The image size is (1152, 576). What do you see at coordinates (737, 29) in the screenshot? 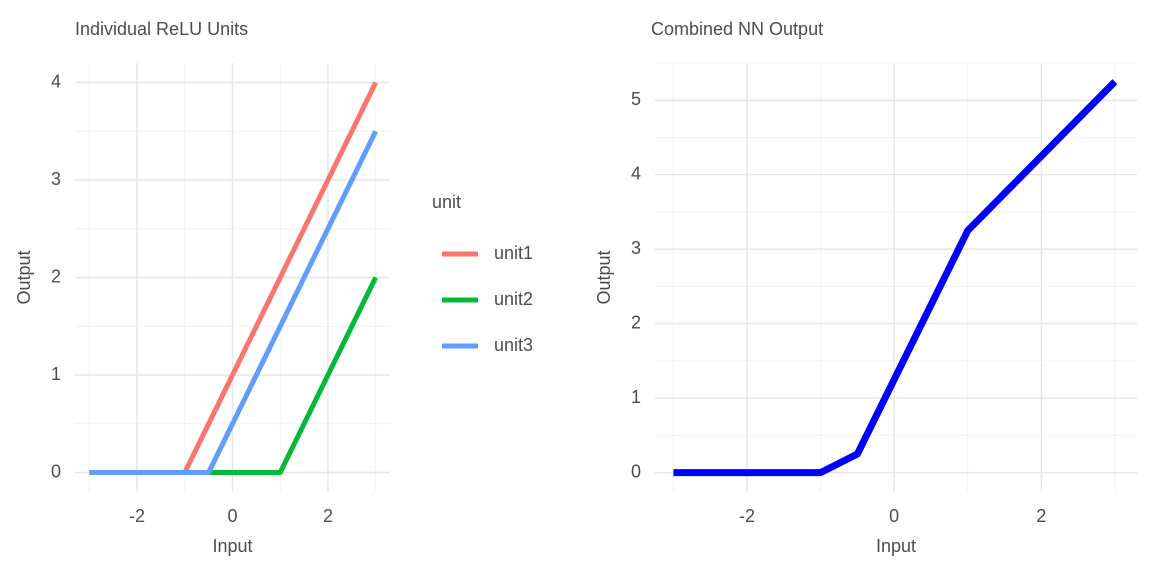
I see `chart-title: Combined NN Output` at bounding box center [737, 29].